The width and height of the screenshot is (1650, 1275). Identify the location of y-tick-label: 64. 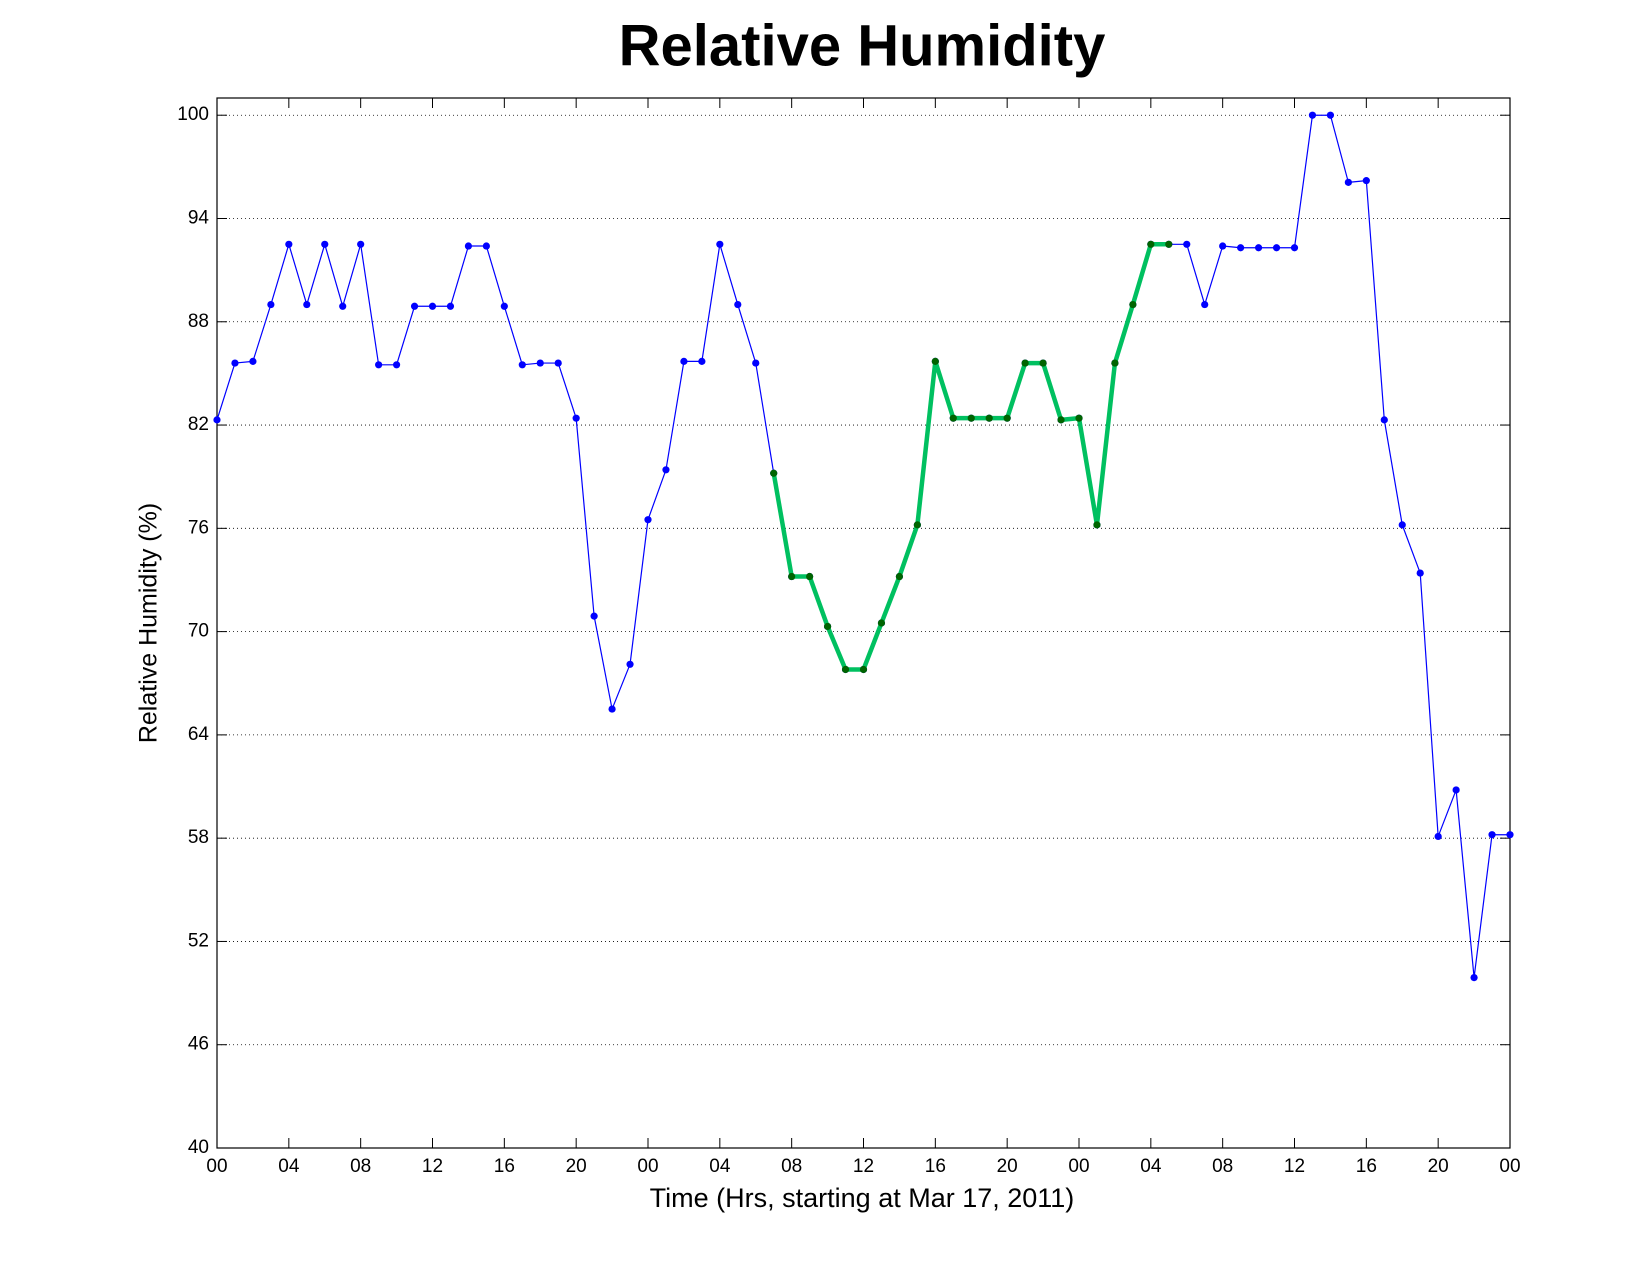
(199, 734).